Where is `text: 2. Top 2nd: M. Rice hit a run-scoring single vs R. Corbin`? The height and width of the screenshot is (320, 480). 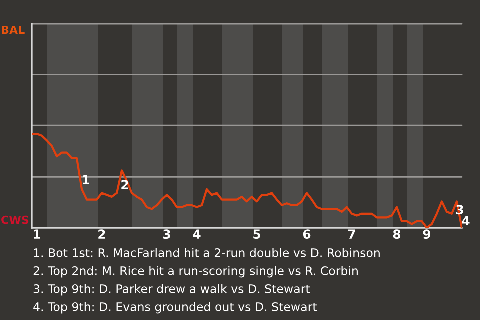
text: 2. Top 2nd: M. Rice hit a run-scoring single vs R. Corbin is located at coordinates (196, 272).